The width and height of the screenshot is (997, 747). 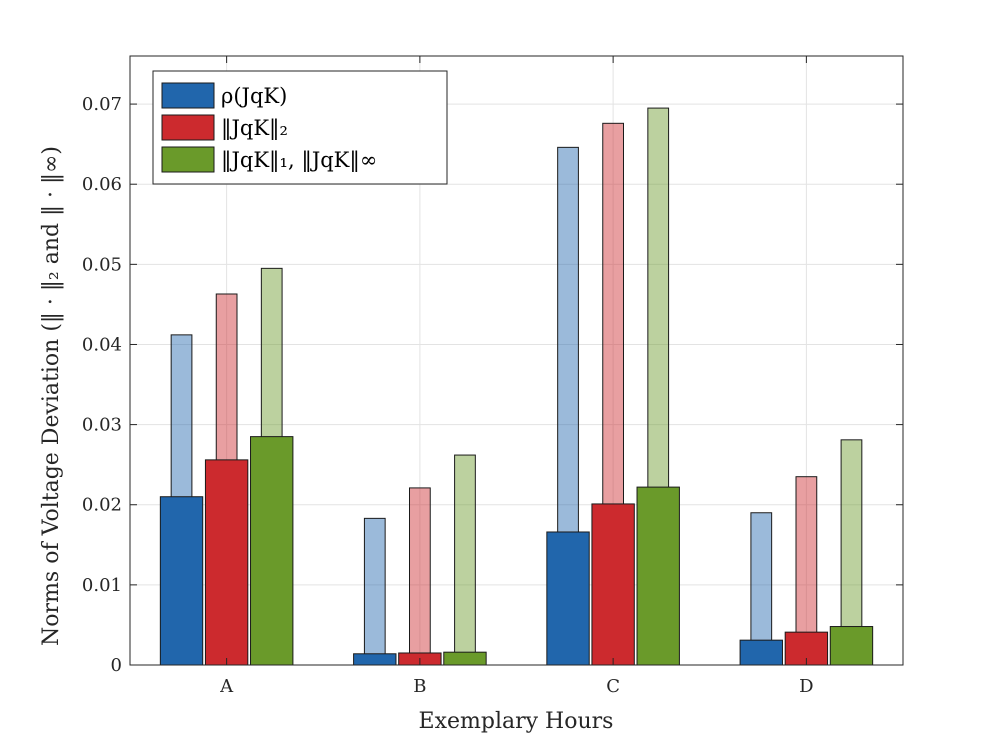 I want to click on y-tick-label: 0.07, so click(x=102, y=104).